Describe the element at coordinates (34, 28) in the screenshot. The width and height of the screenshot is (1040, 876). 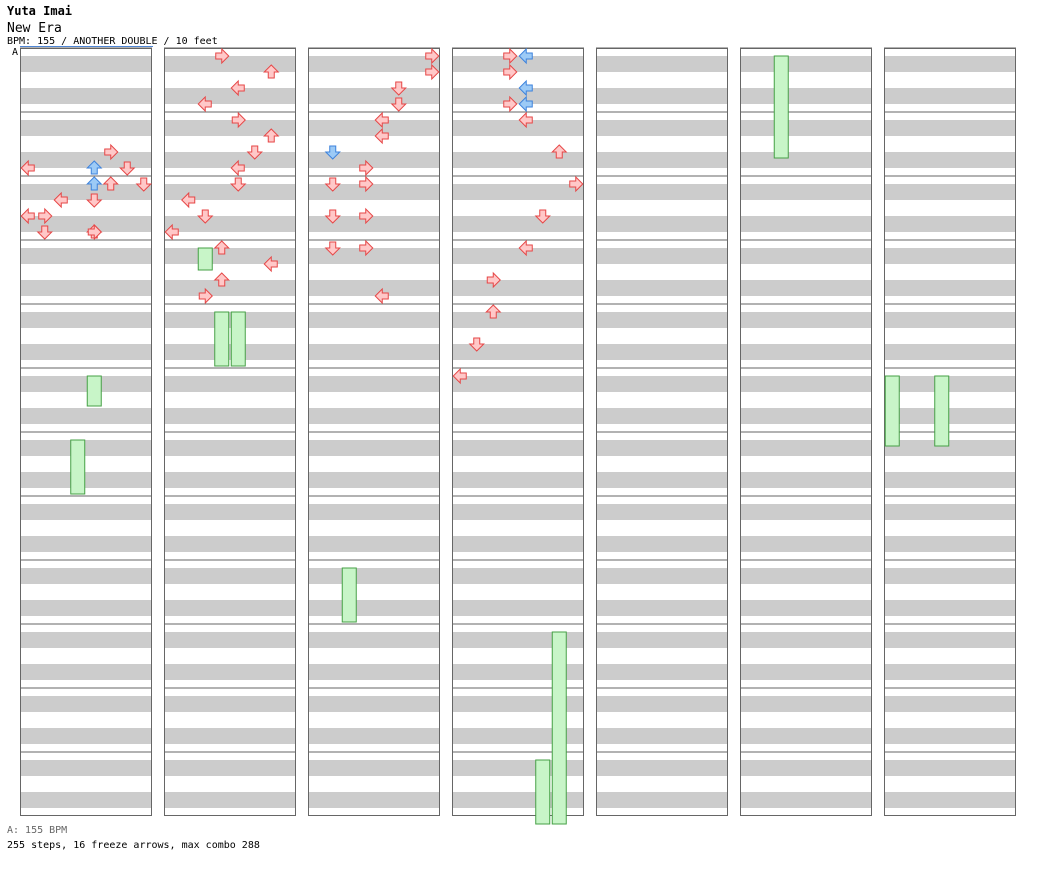
I see `song-title: New Era` at that location.